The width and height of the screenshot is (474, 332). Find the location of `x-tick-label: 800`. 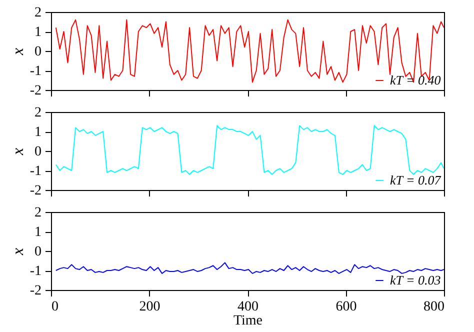

x-tick-label: 800 is located at coordinates (434, 307).